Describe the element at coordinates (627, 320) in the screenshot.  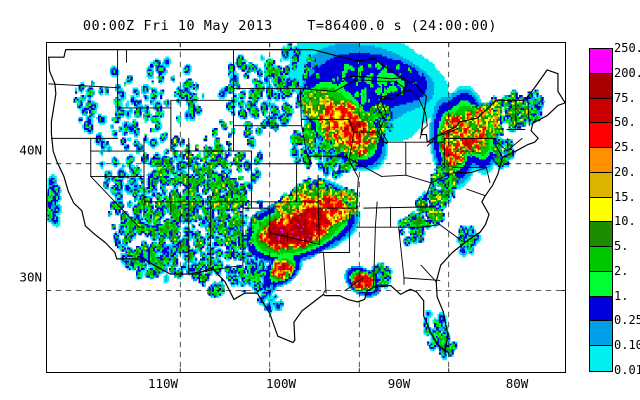
I see `colorbar-tick-11: 0.25` at that location.